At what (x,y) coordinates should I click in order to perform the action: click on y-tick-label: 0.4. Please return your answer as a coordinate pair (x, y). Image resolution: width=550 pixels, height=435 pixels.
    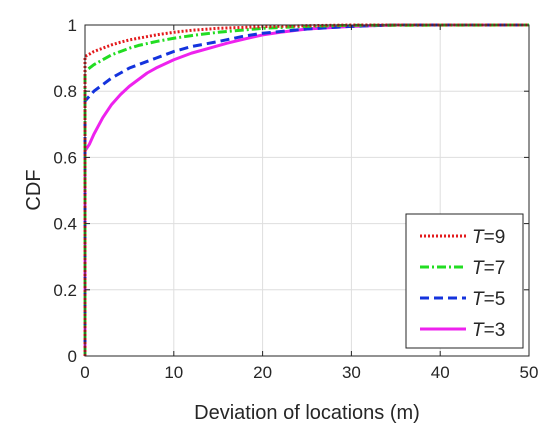
    Looking at the image, I should click on (65, 224).